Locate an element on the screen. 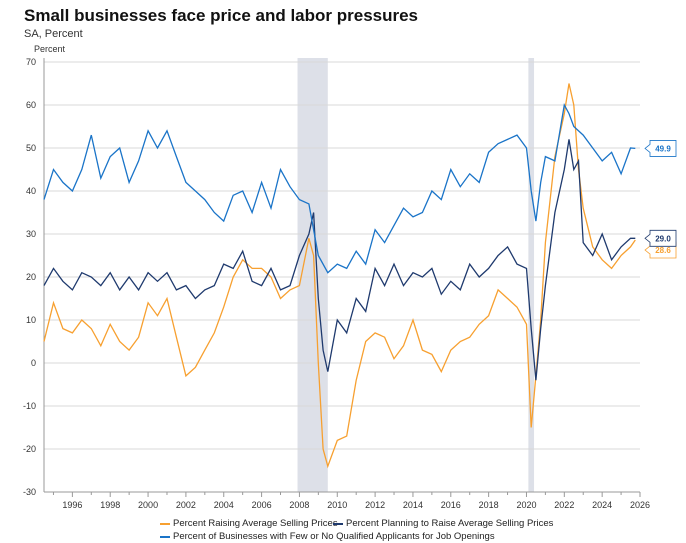 The height and width of the screenshot is (543, 686). y-axis-label: Percent is located at coordinates (50, 49).